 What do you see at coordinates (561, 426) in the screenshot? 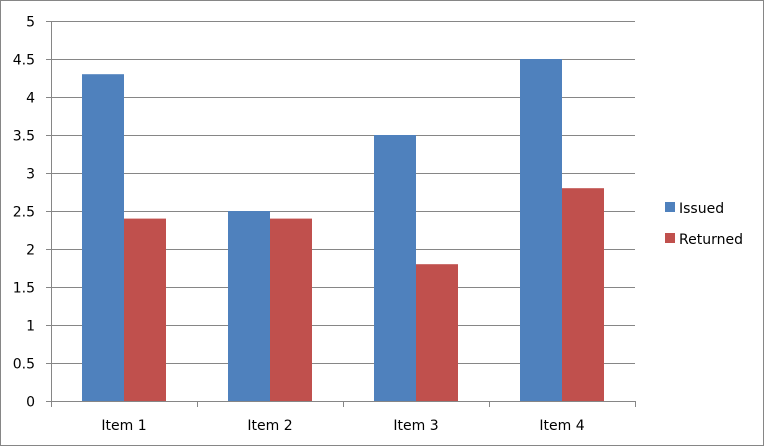
I see `x-tick-label: Item 4` at bounding box center [561, 426].